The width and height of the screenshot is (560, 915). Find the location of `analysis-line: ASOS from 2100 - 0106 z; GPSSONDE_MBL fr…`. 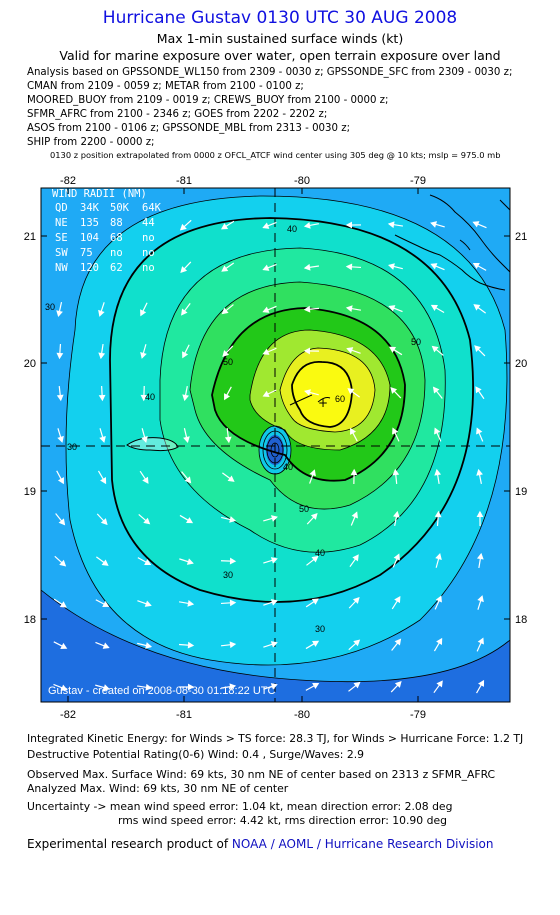

analysis-line: ASOS from 2100 - 0106 z; GPSSONDE_MBL fr… is located at coordinates (189, 128).